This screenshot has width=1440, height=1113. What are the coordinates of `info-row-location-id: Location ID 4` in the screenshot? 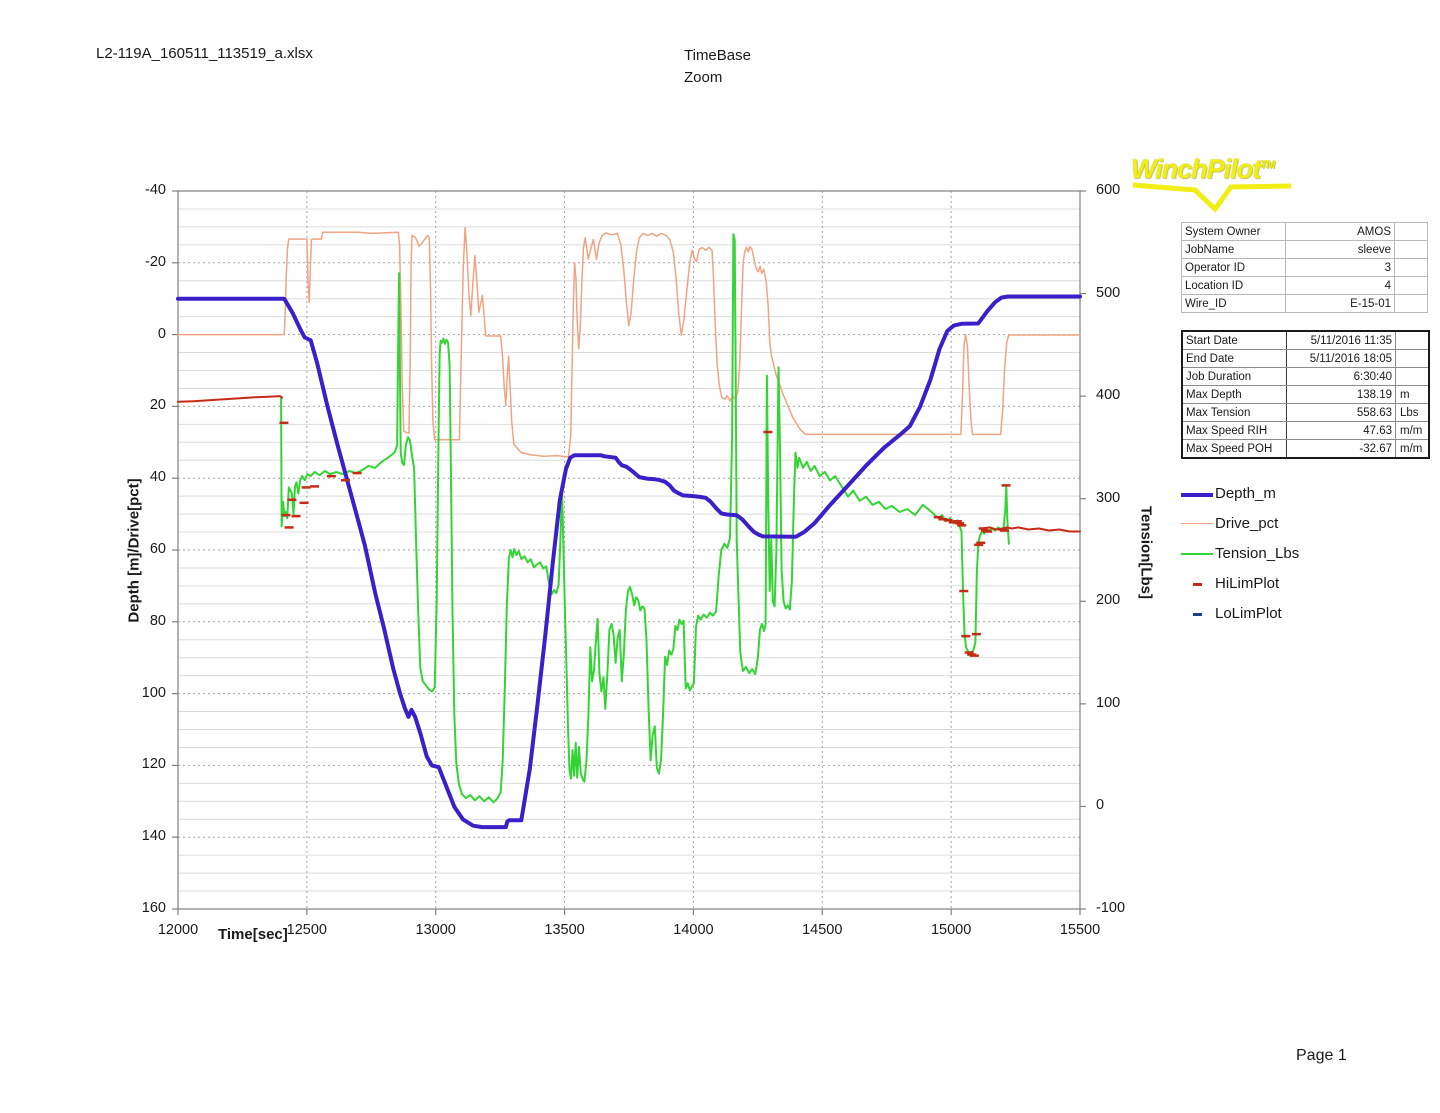 It's located at (1304, 285).